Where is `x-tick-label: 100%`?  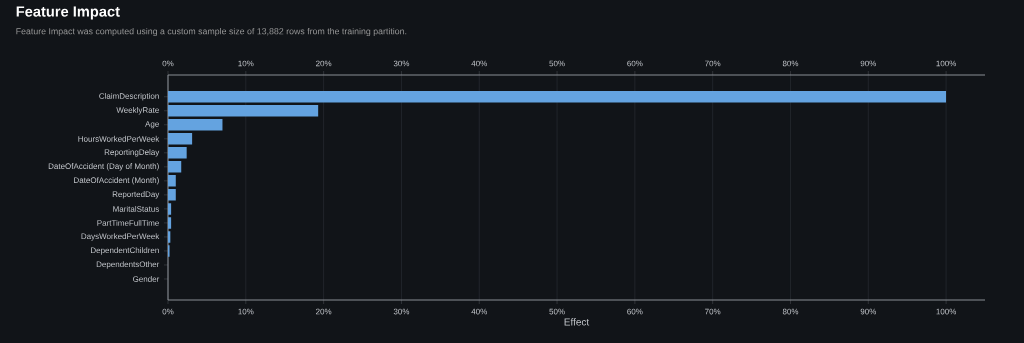
x-tick-label: 100% is located at coordinates (946, 311).